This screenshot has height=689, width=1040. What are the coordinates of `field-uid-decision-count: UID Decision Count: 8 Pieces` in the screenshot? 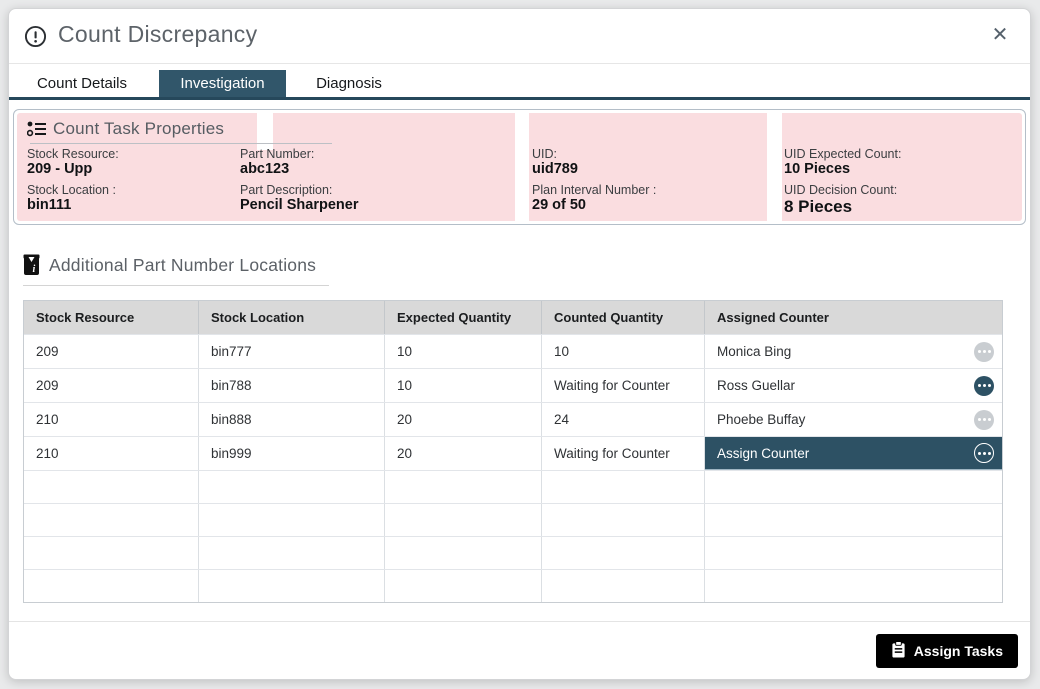 It's located at (841, 199).